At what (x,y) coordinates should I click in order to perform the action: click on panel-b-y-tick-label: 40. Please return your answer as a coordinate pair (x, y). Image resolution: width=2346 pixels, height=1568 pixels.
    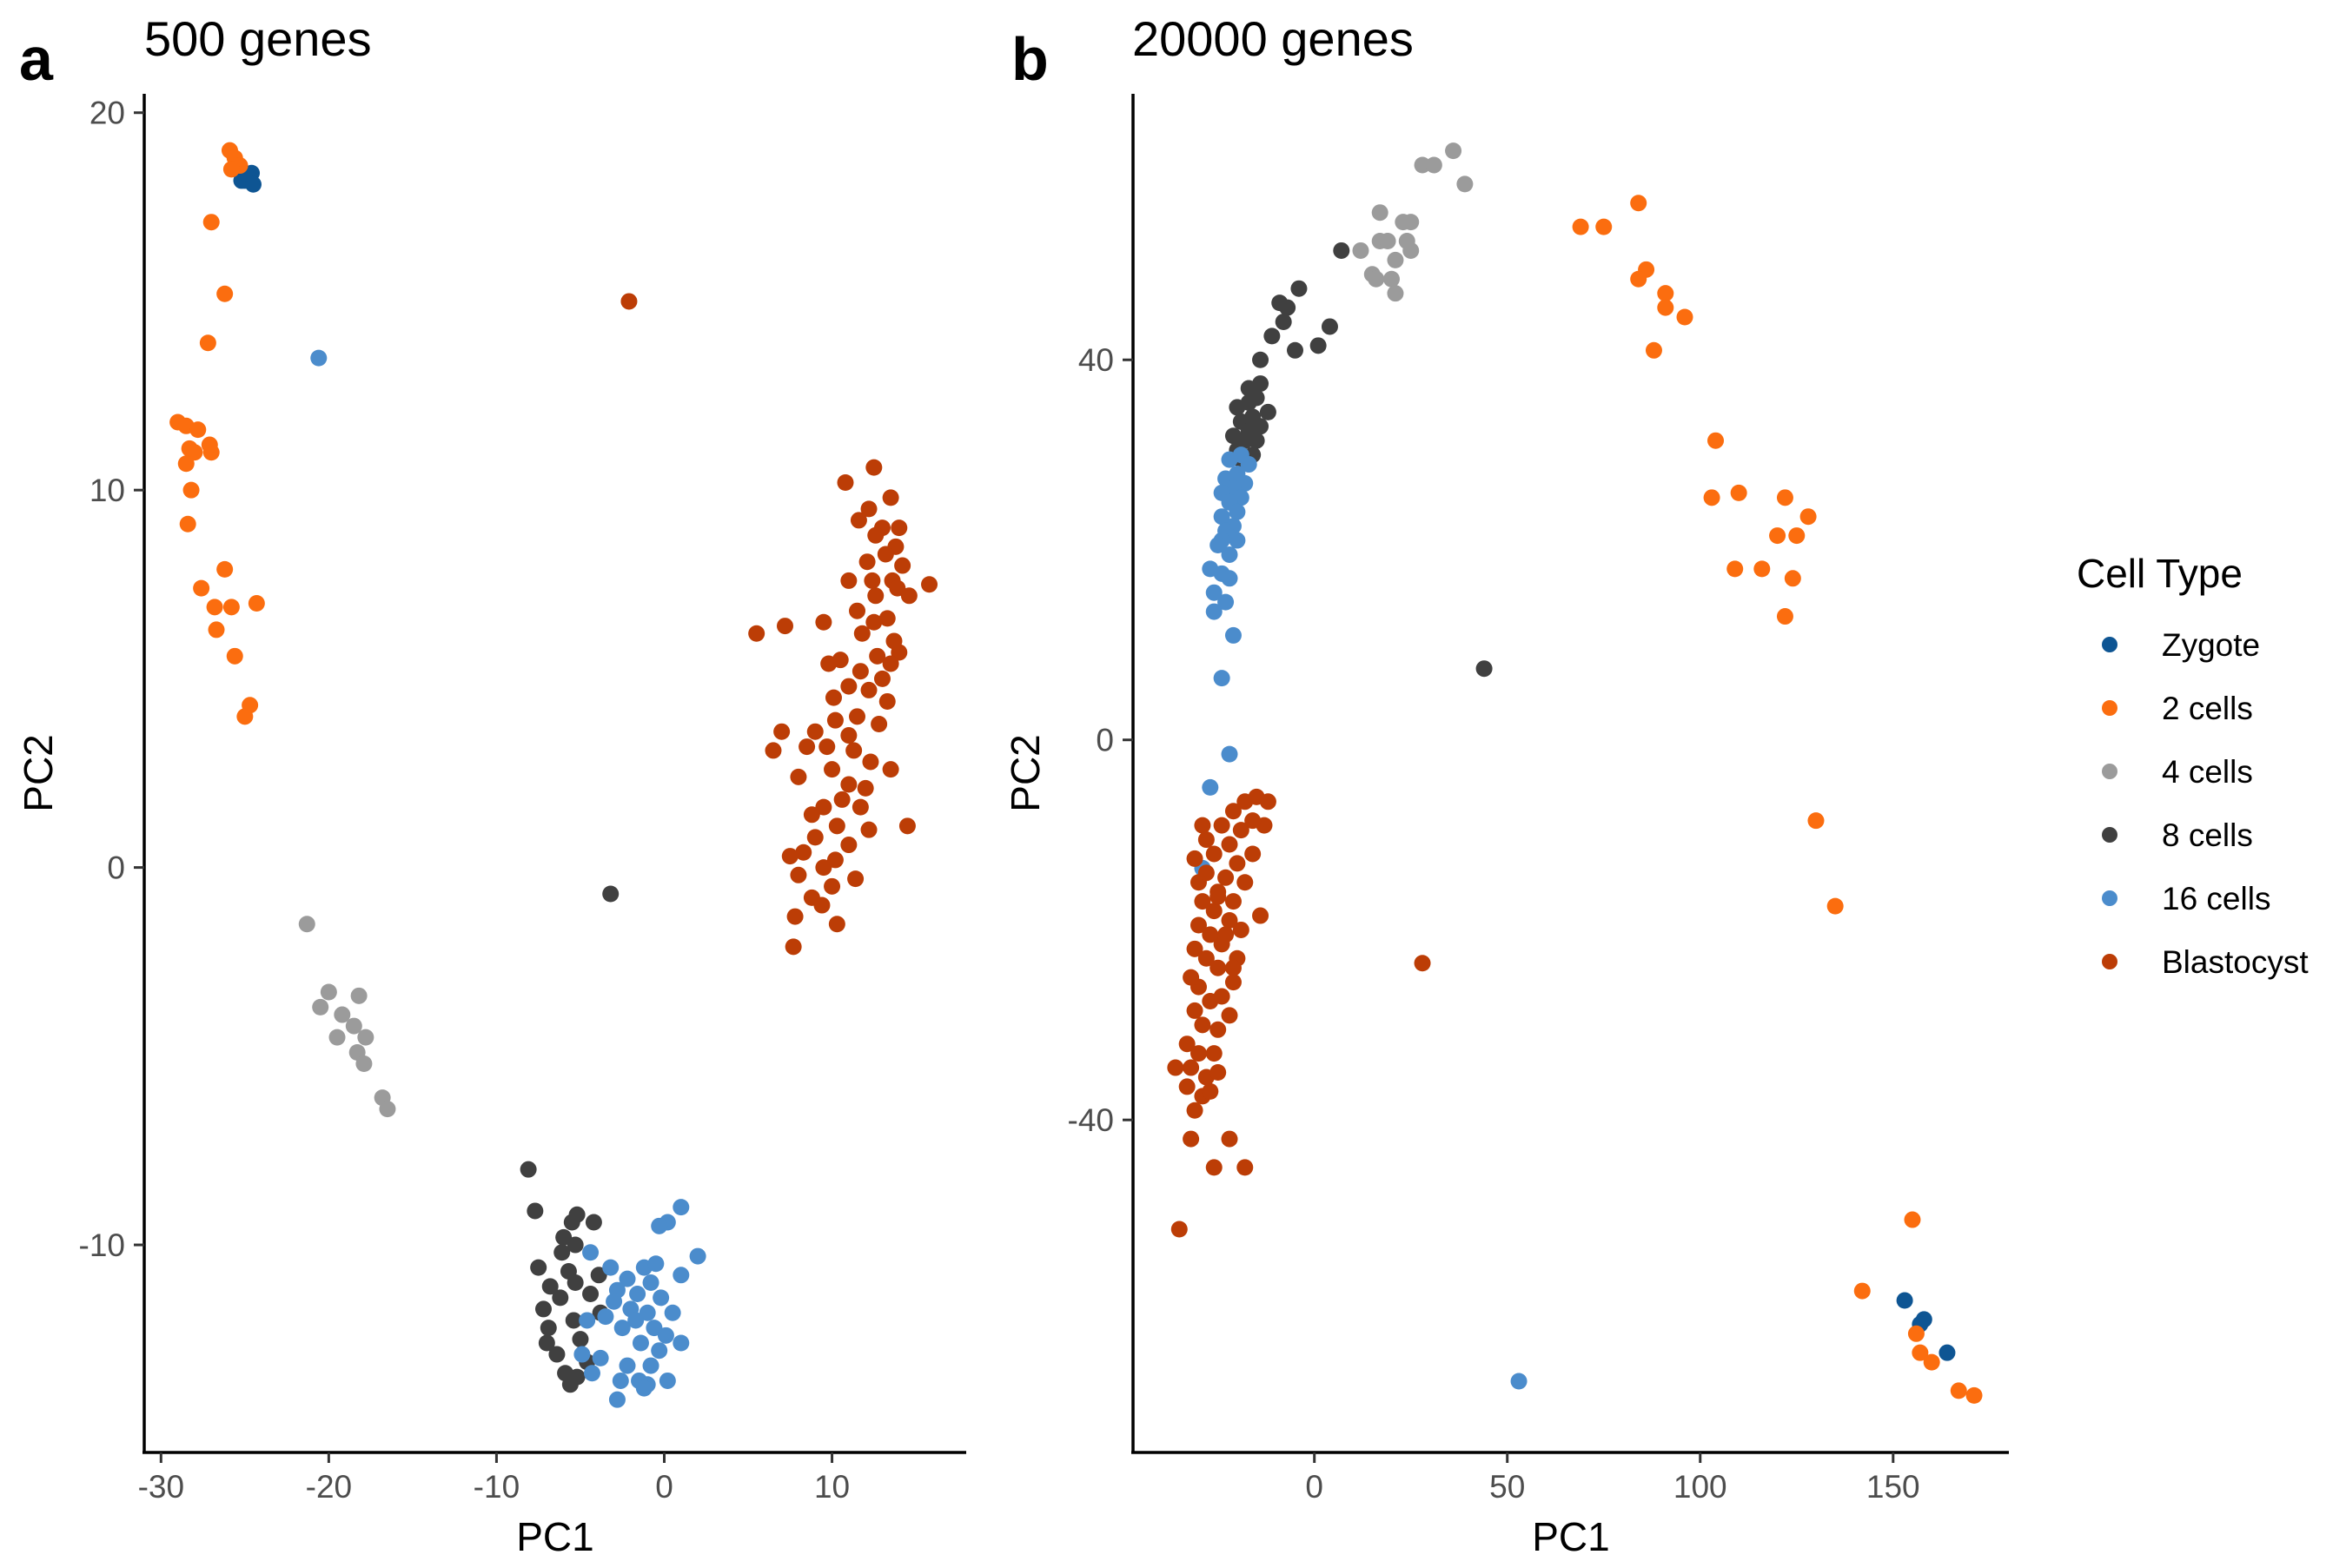
    Looking at the image, I should click on (1096, 360).